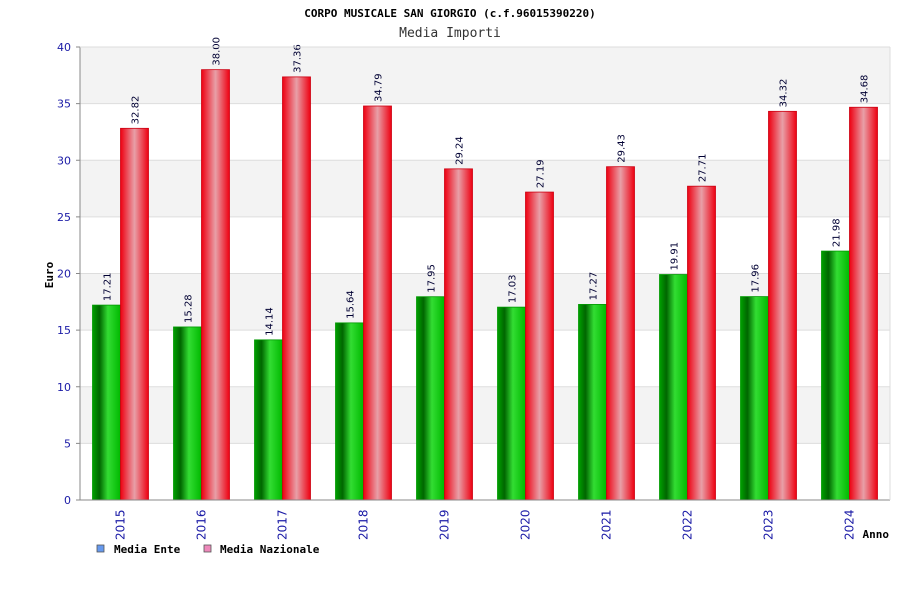  Describe the element at coordinates (445, 524) in the screenshot. I see `x-tick-label: 2019` at that location.